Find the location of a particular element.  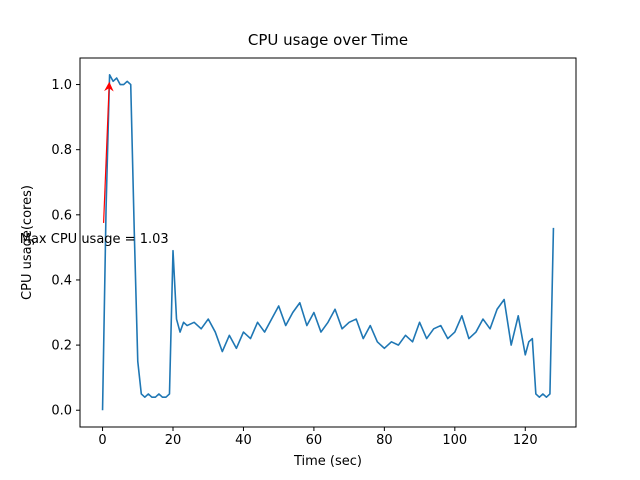

max-cpu-annotation-text: Max CPU usage = 1.03 is located at coordinates (94, 239).